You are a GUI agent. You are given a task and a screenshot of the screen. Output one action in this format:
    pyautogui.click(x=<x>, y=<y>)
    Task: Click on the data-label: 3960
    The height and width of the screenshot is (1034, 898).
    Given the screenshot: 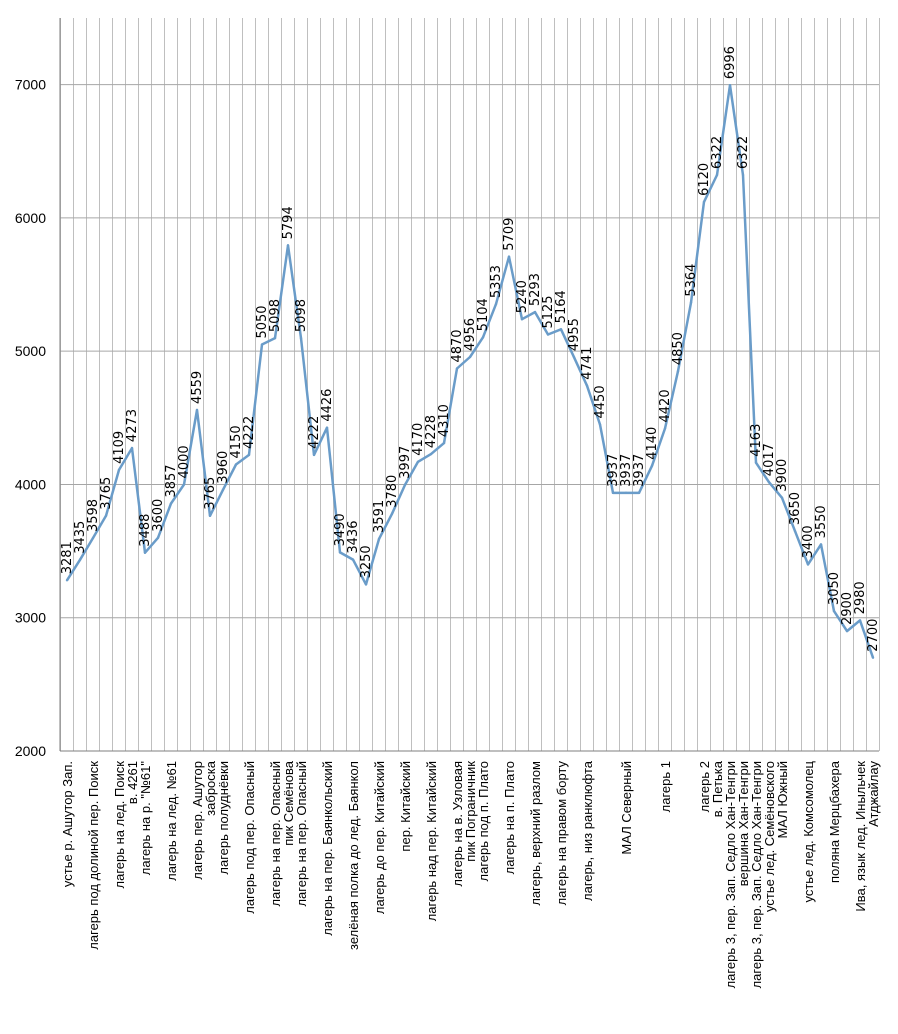 What is the action you would take?
    pyautogui.click(x=223, y=467)
    